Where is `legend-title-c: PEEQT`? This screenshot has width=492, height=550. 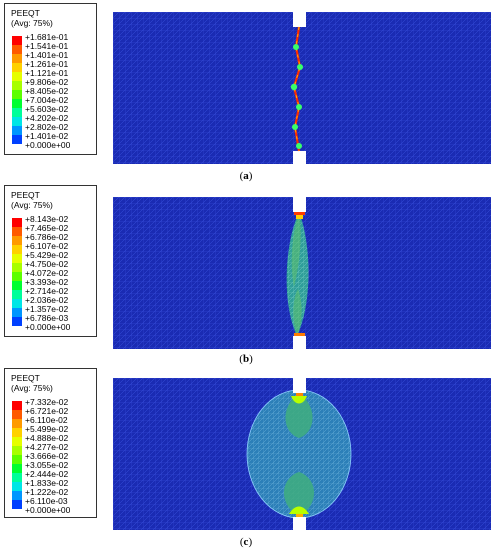
legend-title-c: PEEQT is located at coordinates (25, 378).